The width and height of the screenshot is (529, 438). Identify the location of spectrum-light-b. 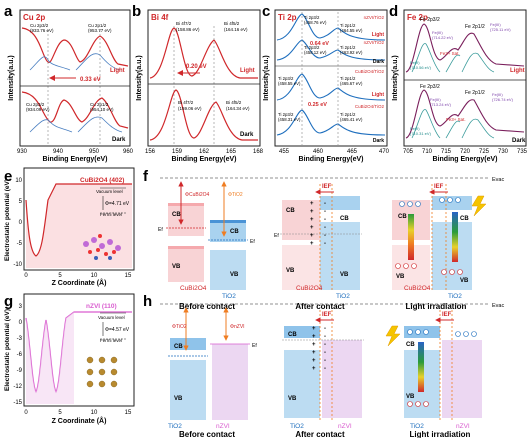
(203, 53).